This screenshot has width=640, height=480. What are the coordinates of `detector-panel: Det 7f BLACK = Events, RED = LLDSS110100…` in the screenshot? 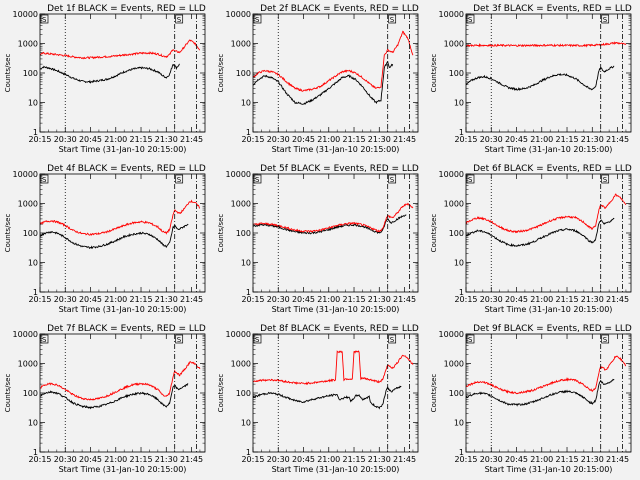 It's located at (105, 399).